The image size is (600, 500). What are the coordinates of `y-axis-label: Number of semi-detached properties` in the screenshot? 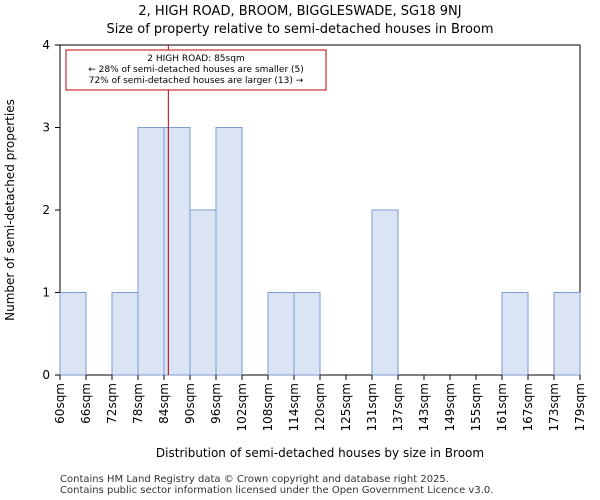 It's located at (10, 210).